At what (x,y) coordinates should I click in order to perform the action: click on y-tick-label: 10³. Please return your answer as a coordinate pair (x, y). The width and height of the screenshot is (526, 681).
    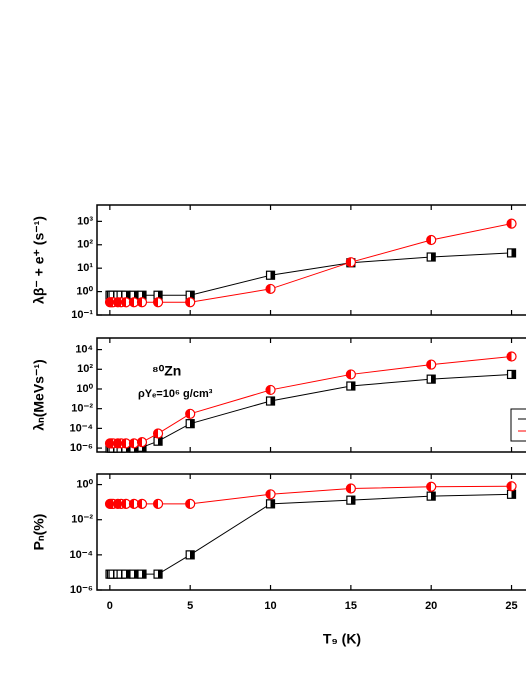
    Looking at the image, I should click on (85, 221).